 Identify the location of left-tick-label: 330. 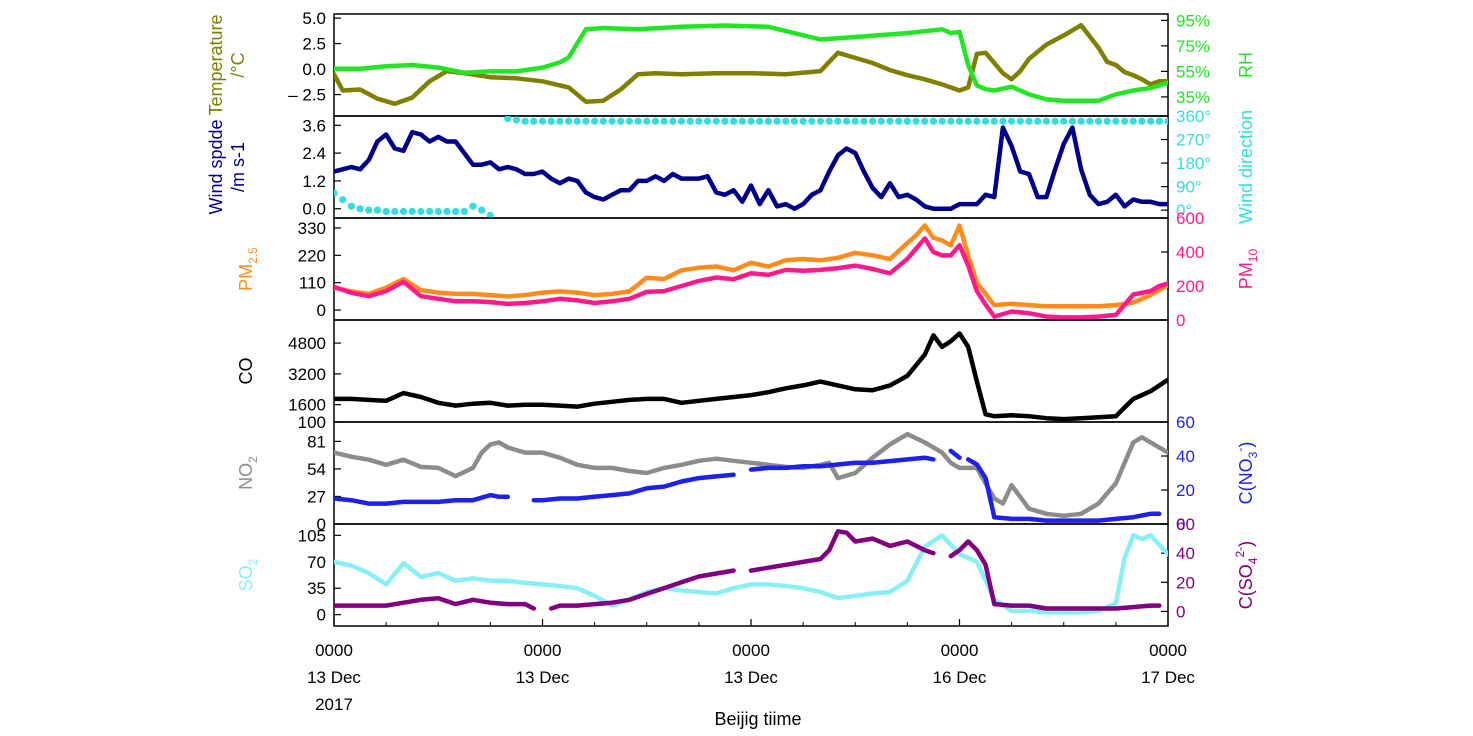
(312, 228).